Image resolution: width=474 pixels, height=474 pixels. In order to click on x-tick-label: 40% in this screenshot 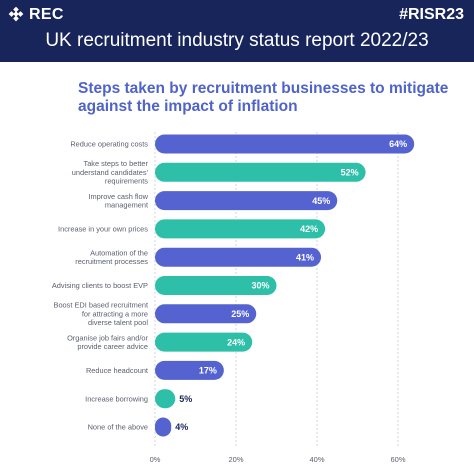, I will do `click(316, 459)`.